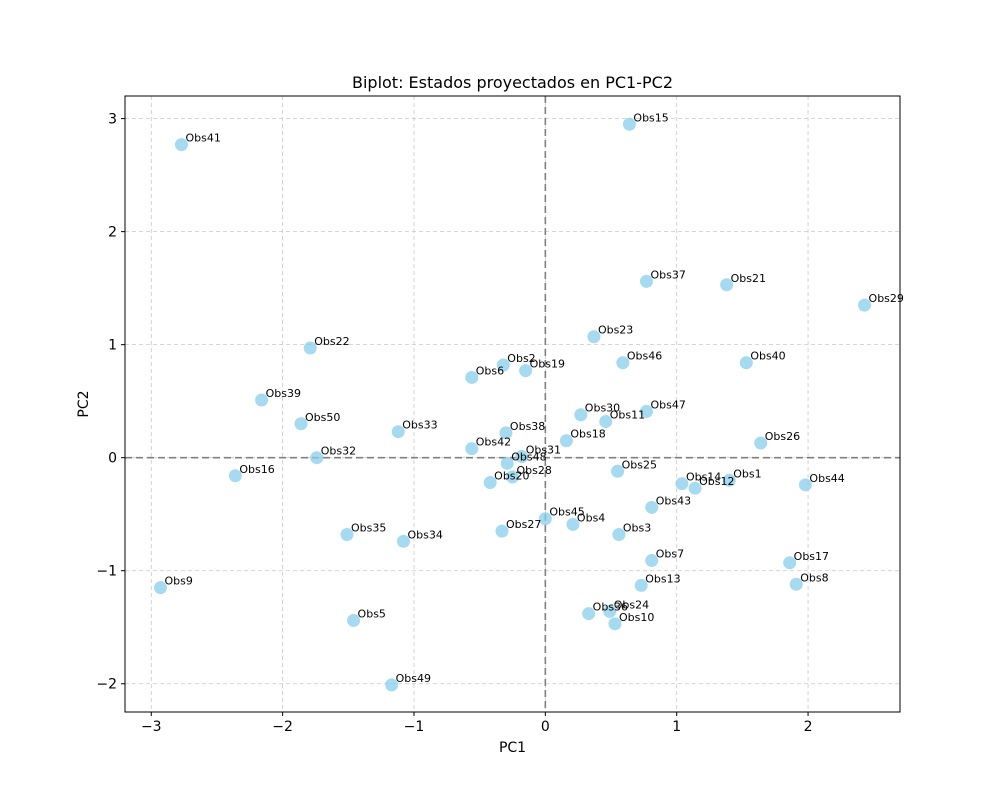  I want to click on point-label: Obs41, so click(202, 138).